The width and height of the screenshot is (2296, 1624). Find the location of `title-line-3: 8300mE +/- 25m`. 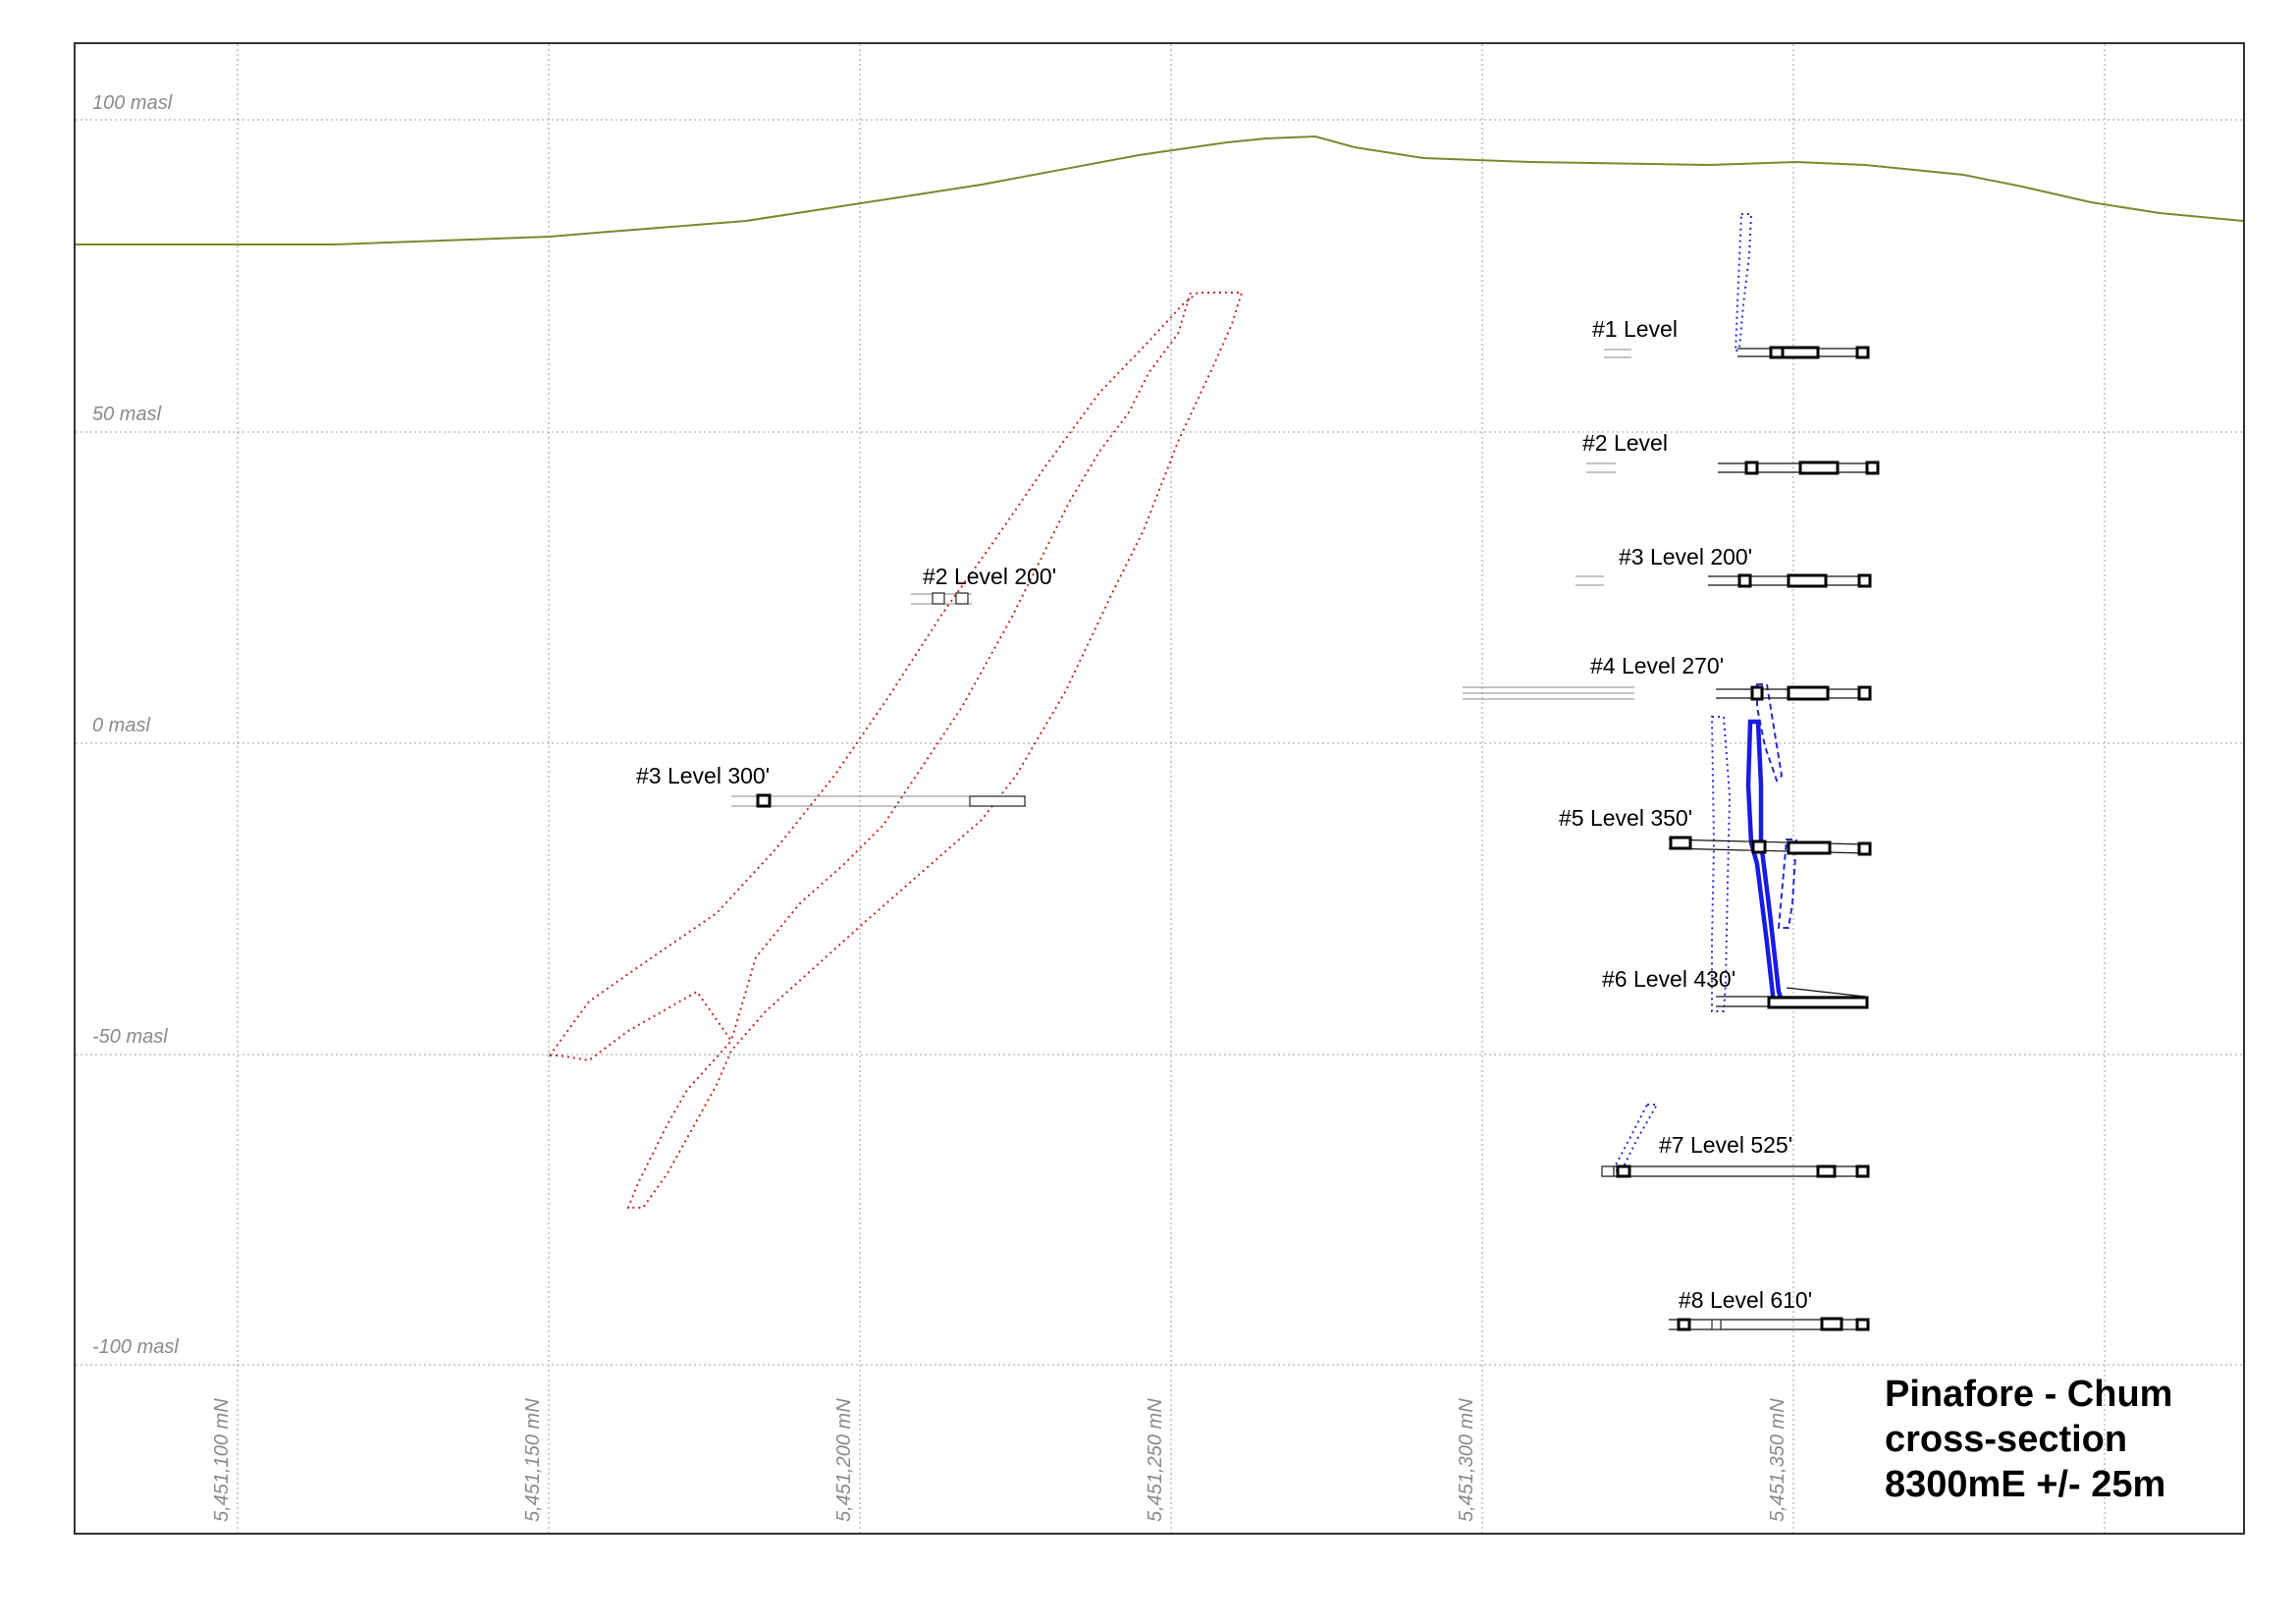

title-line-3: 8300mE +/- 25m is located at coordinates (2025, 1484).